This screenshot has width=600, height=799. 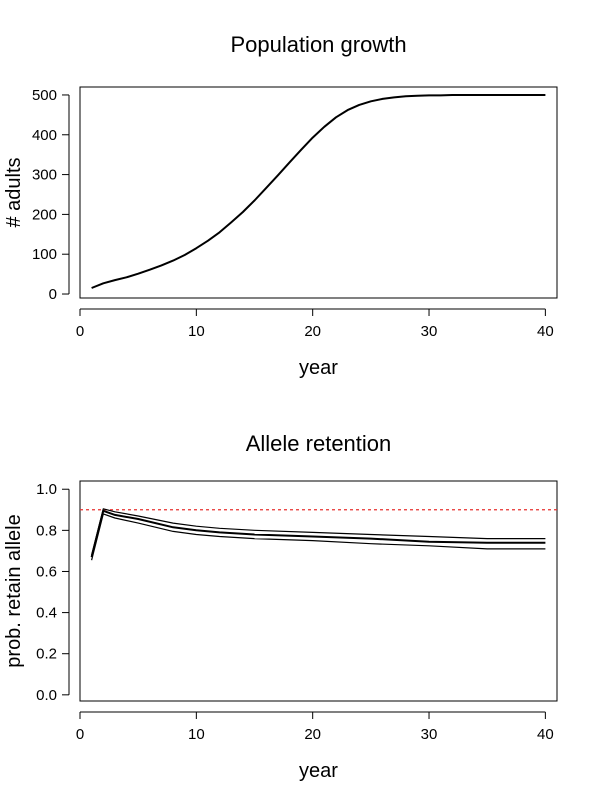 I want to click on allele-y-tick-label: 0.0, so click(x=46, y=695).